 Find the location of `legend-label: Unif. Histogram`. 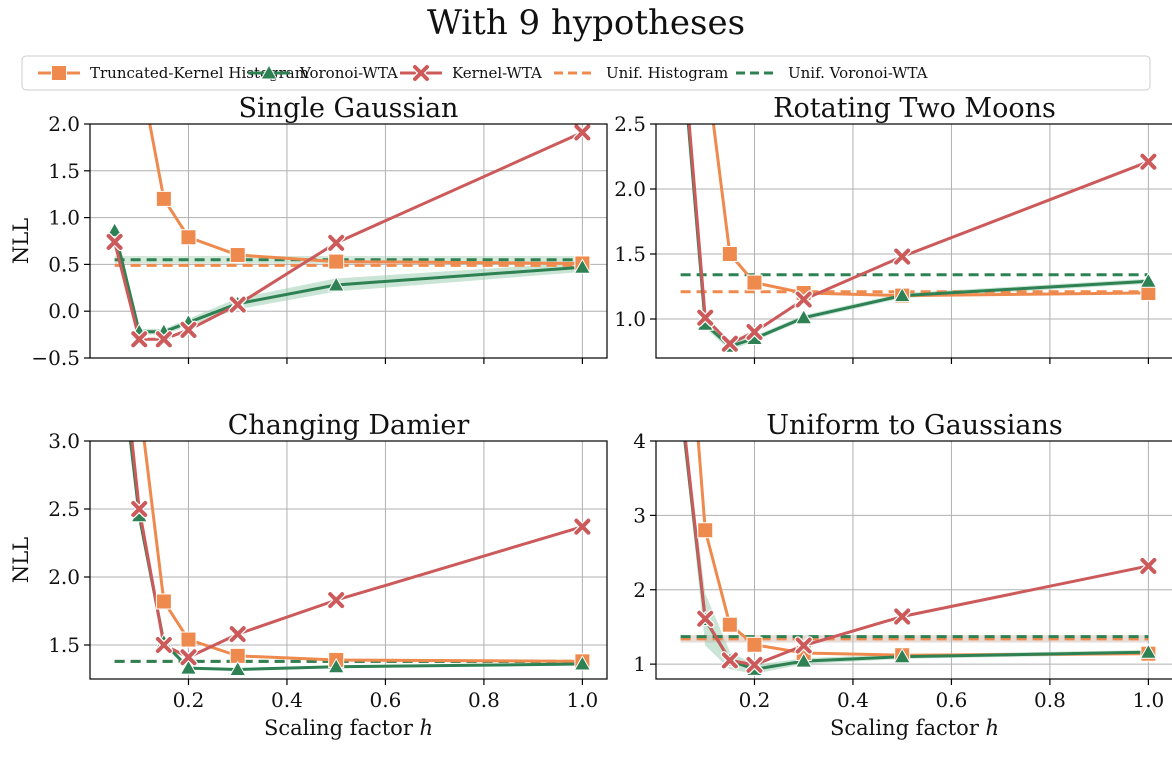

legend-label: Unif. Histogram is located at coordinates (667, 73).